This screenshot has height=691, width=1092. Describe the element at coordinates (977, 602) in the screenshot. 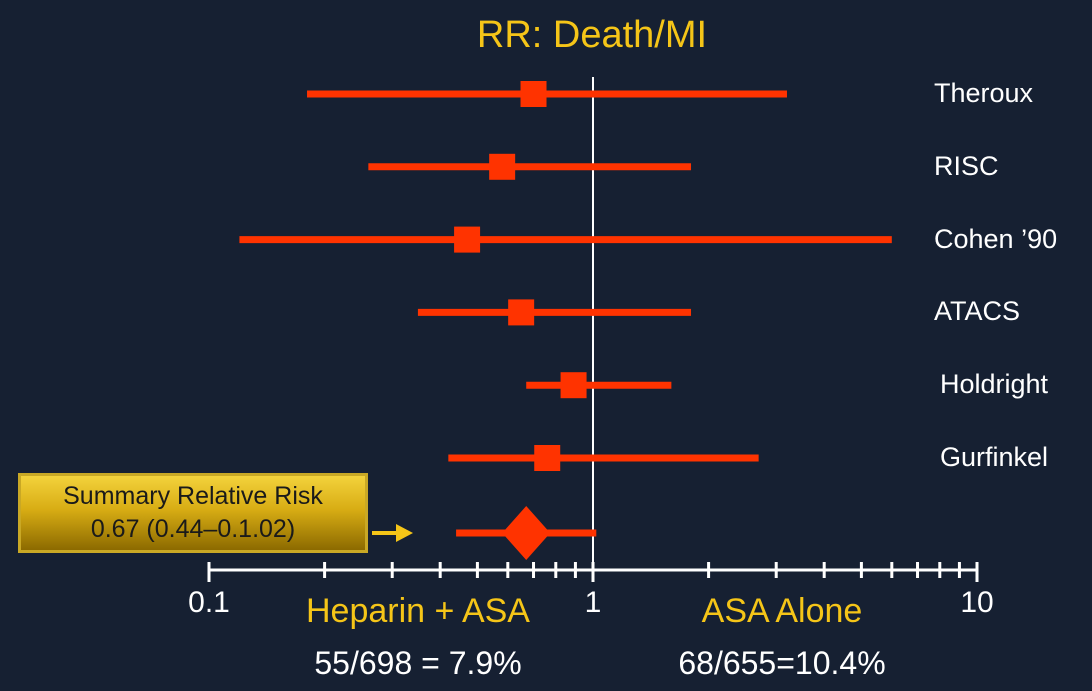

I see `x-tick-label-10: 10` at that location.